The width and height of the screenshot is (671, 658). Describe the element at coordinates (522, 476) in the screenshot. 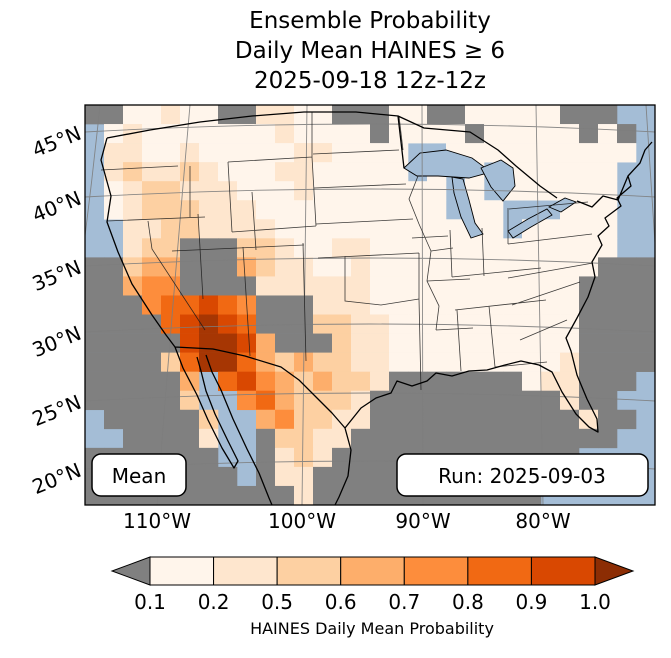

I see `run-annotation-label: Run: 2025-09-03` at that location.